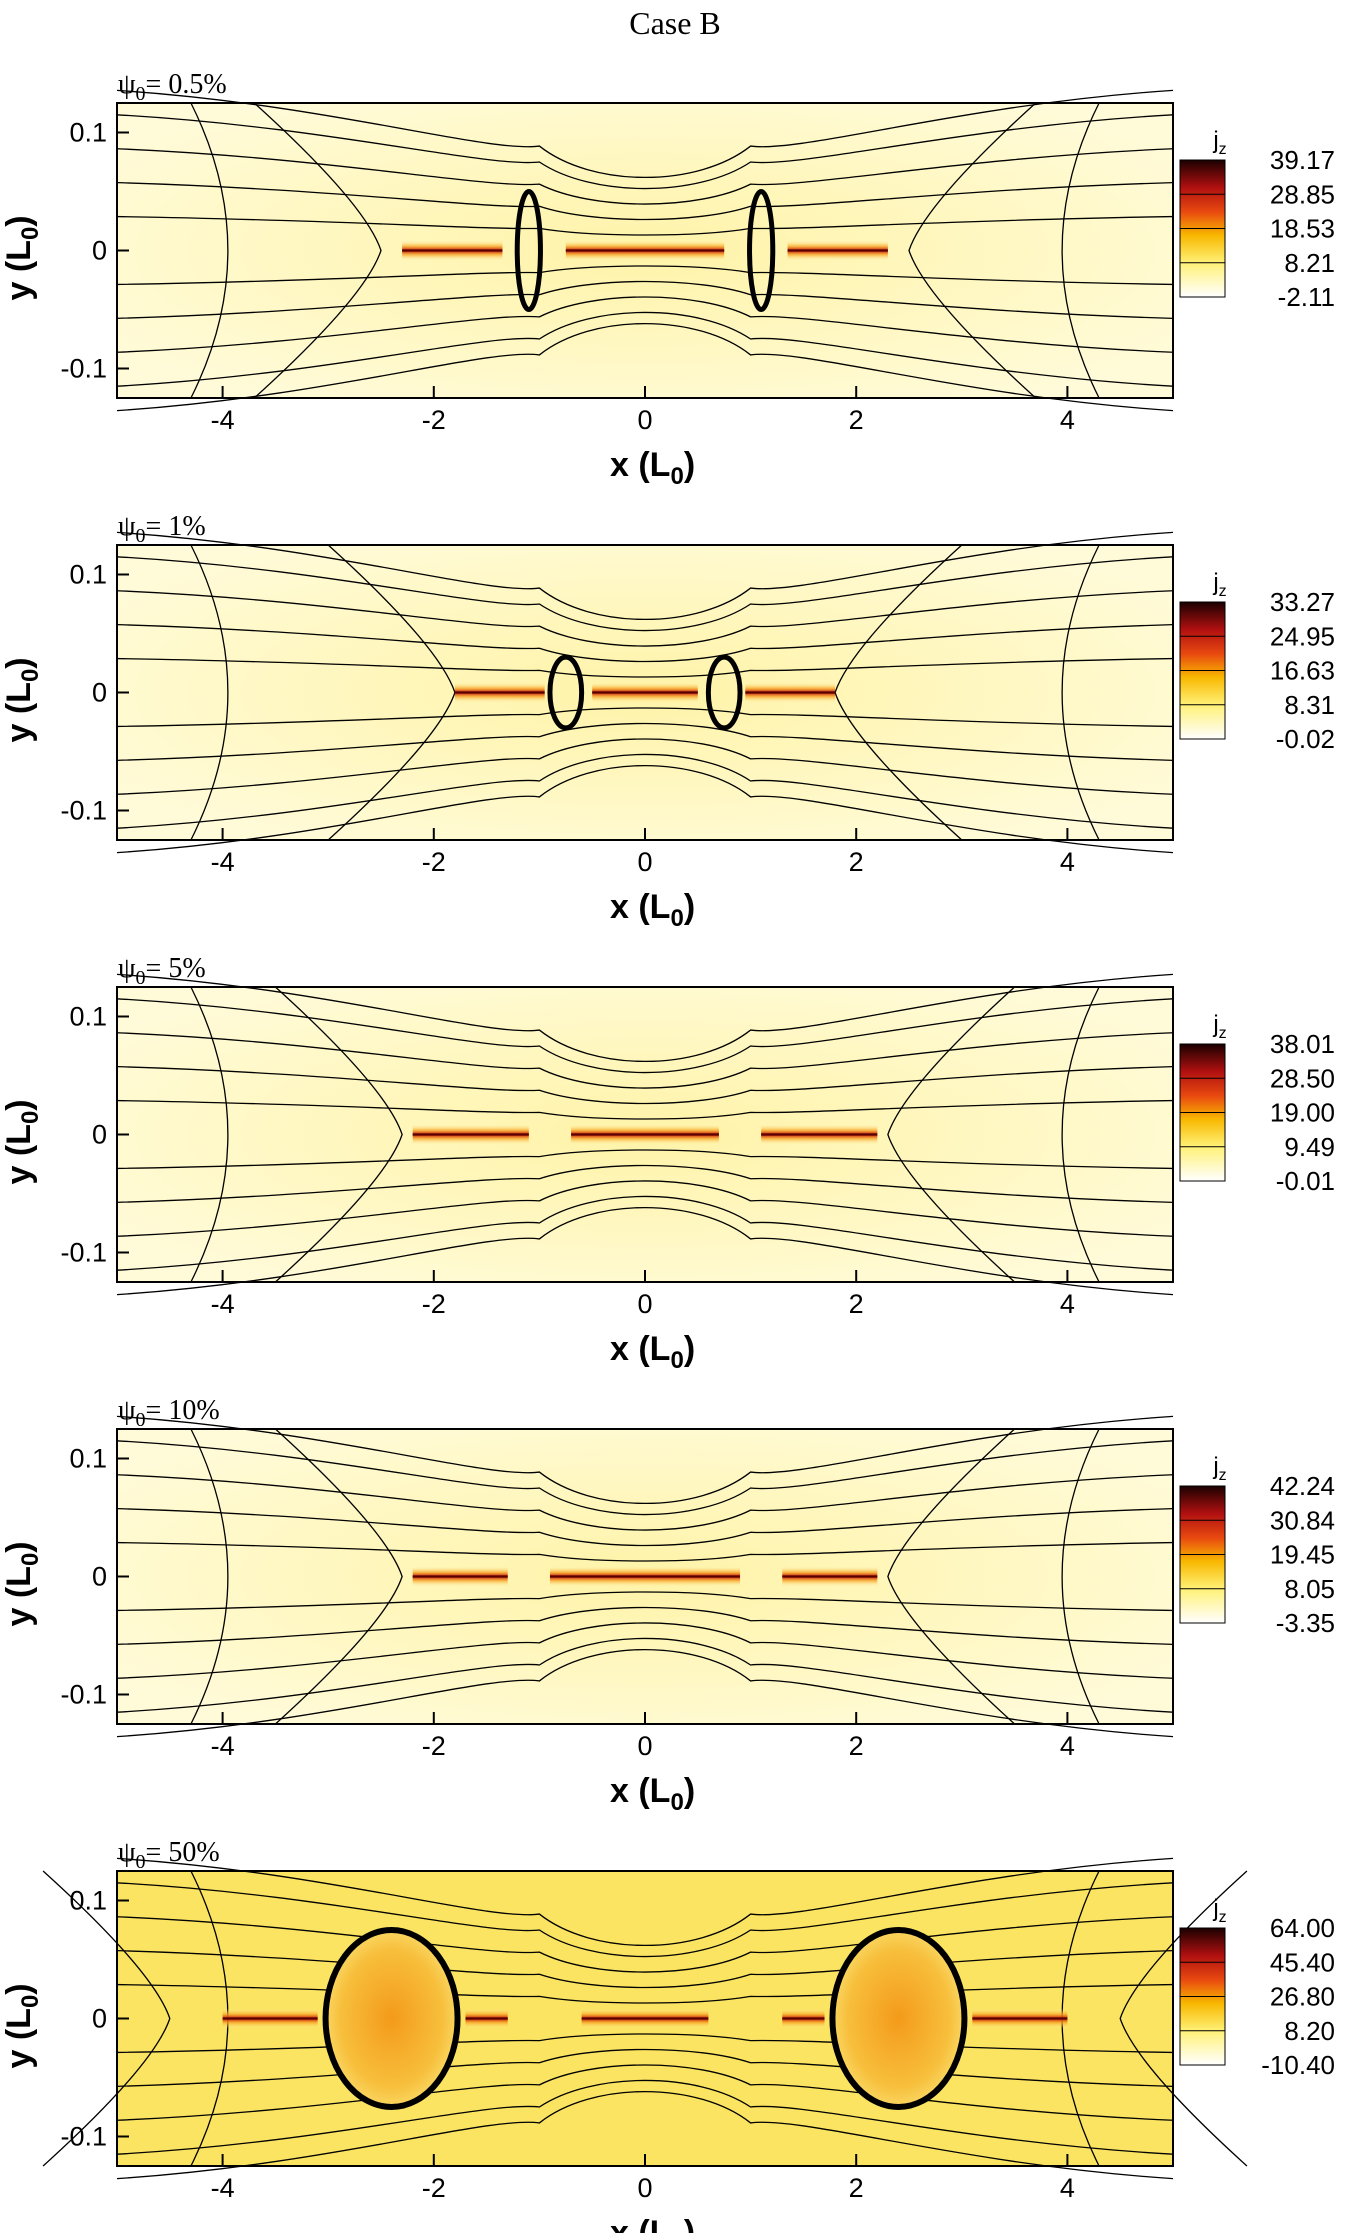 The height and width of the screenshot is (2238, 1350). I want to click on x-tick-label: 4, so click(1067, 1746).